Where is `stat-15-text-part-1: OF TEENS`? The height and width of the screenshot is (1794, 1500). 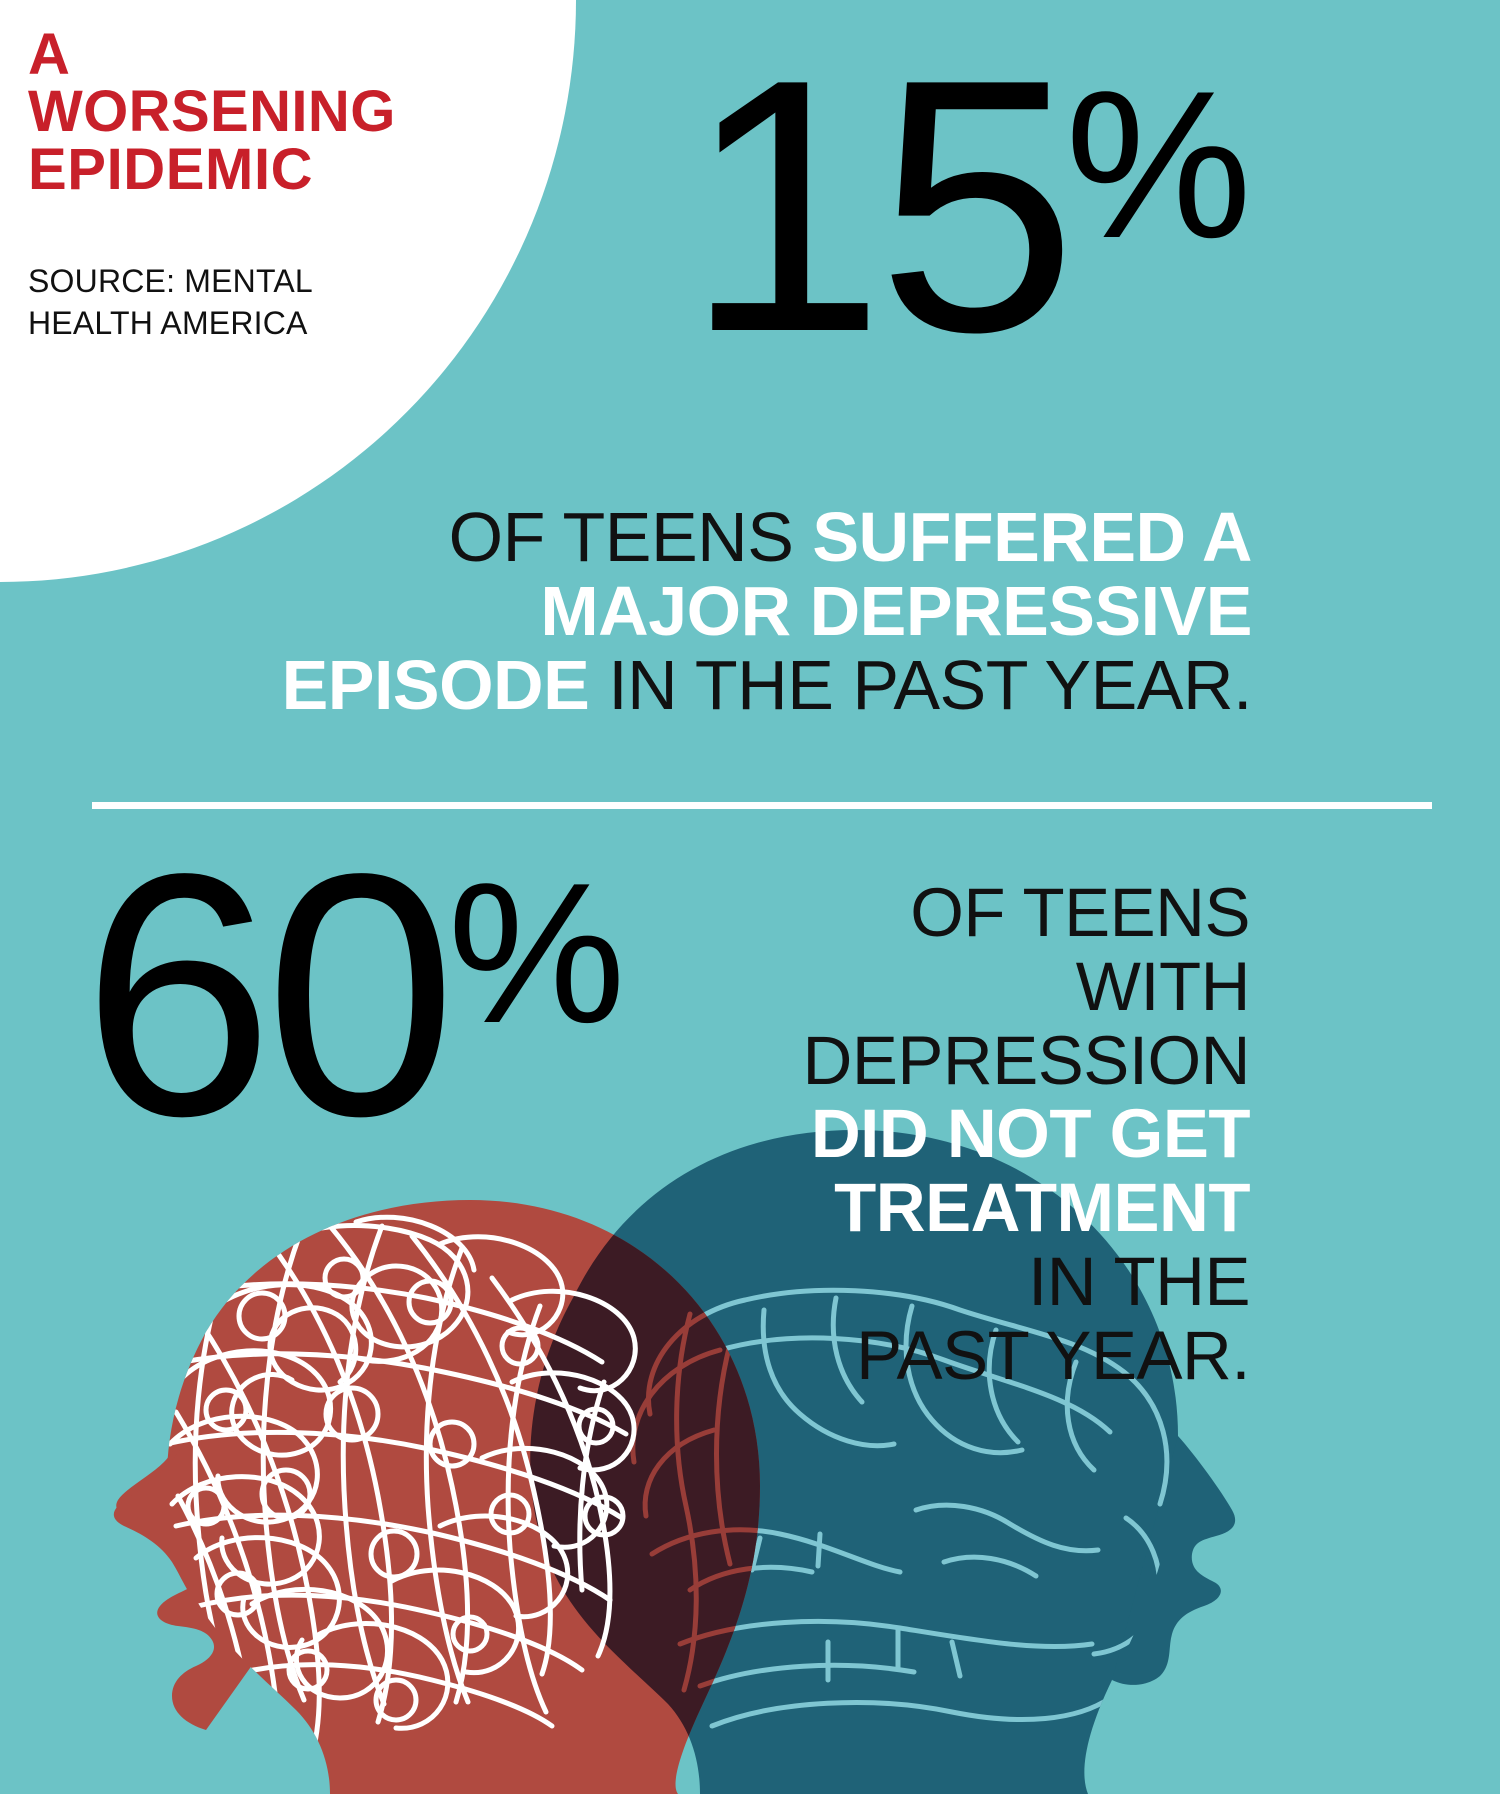
stat-15-text-part-1: OF TEENS is located at coordinates (630, 537).